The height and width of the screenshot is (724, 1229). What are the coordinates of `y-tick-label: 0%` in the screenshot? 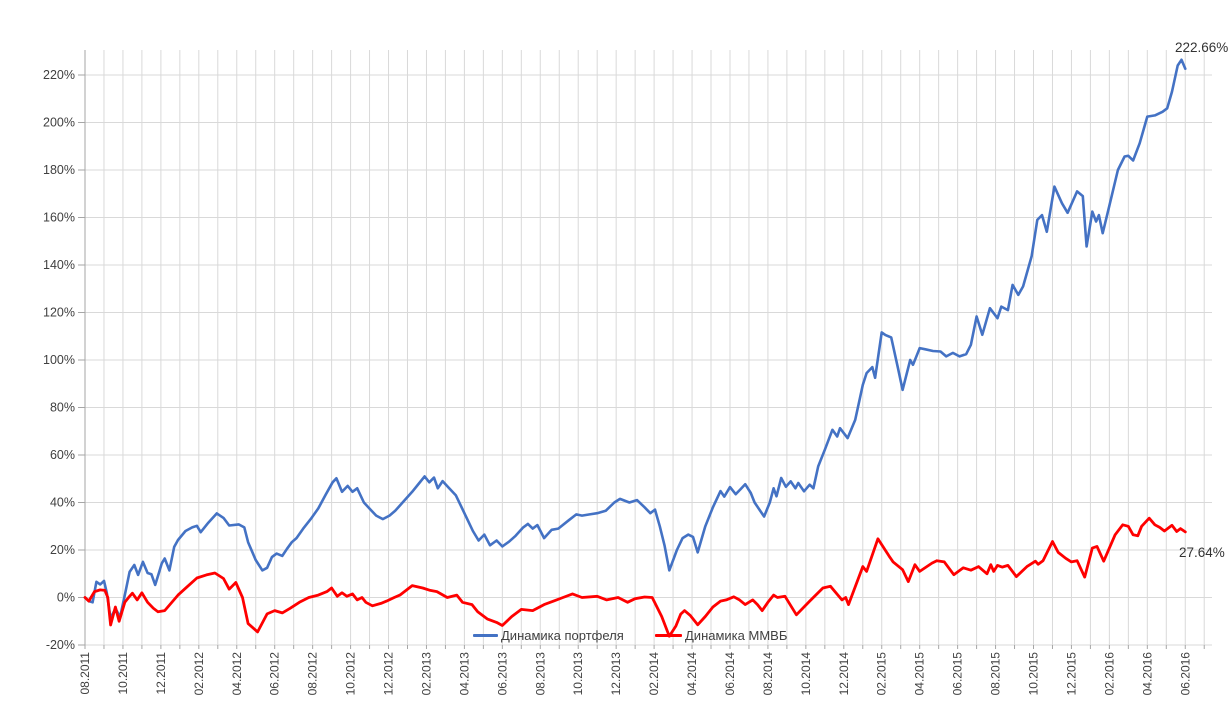 It's located at (66, 598).